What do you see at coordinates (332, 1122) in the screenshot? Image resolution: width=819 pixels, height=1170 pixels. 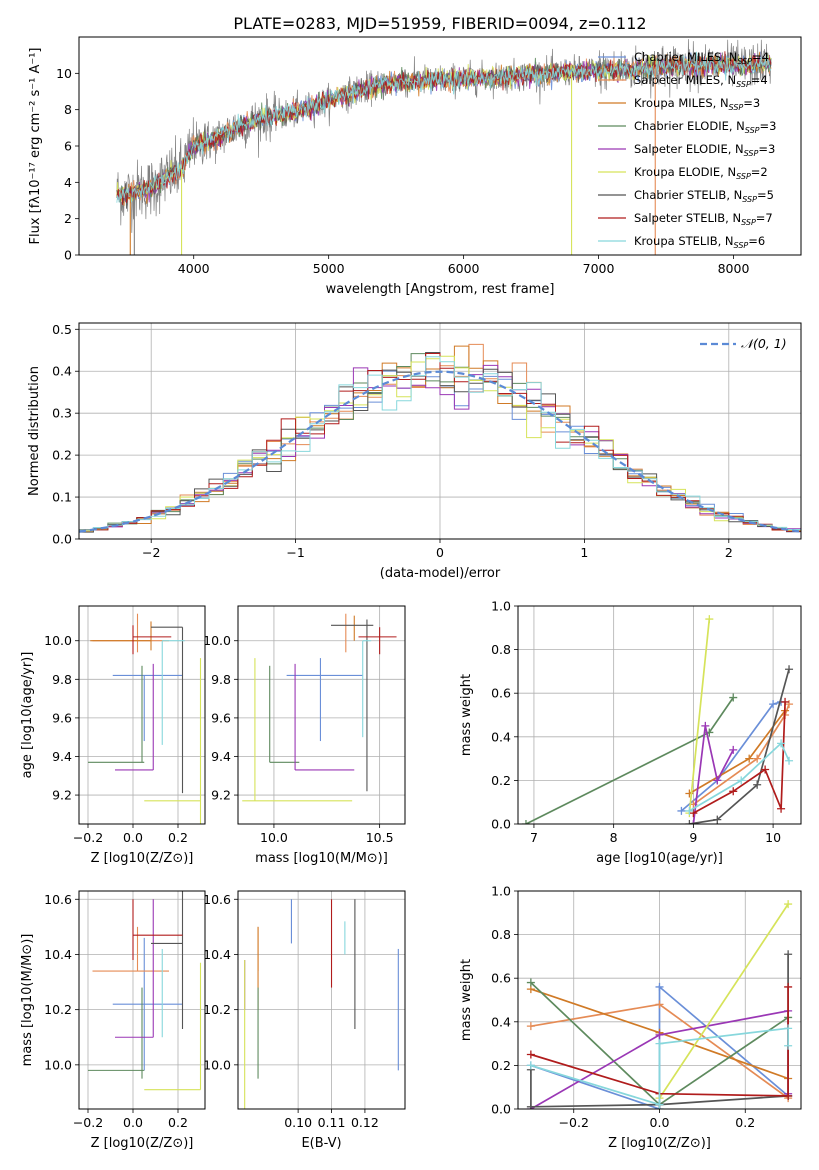 I see `mass-EBV-xtick-label: 0.11` at bounding box center [332, 1122].